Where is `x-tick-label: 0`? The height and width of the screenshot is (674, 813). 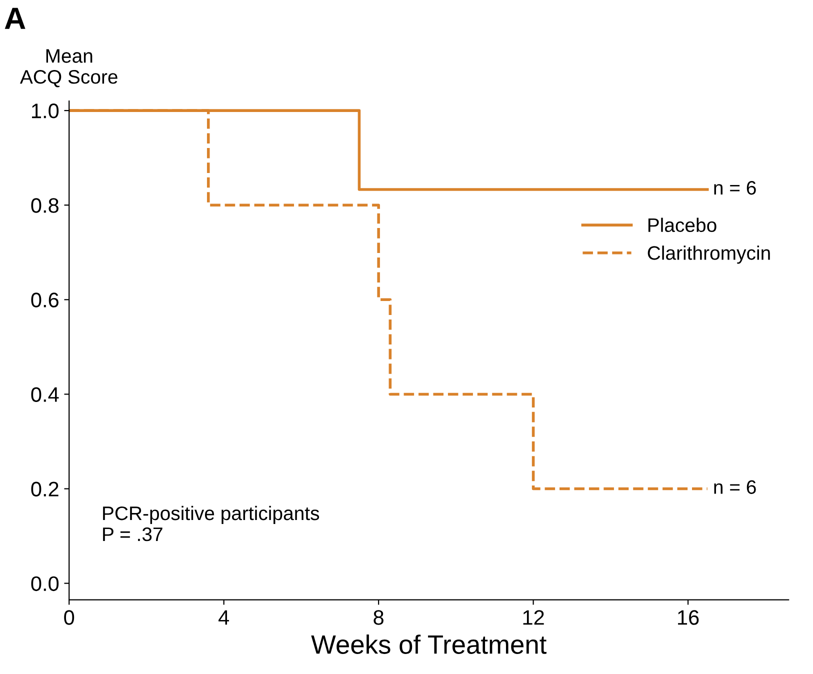
x-tick-label: 0 is located at coordinates (69, 617).